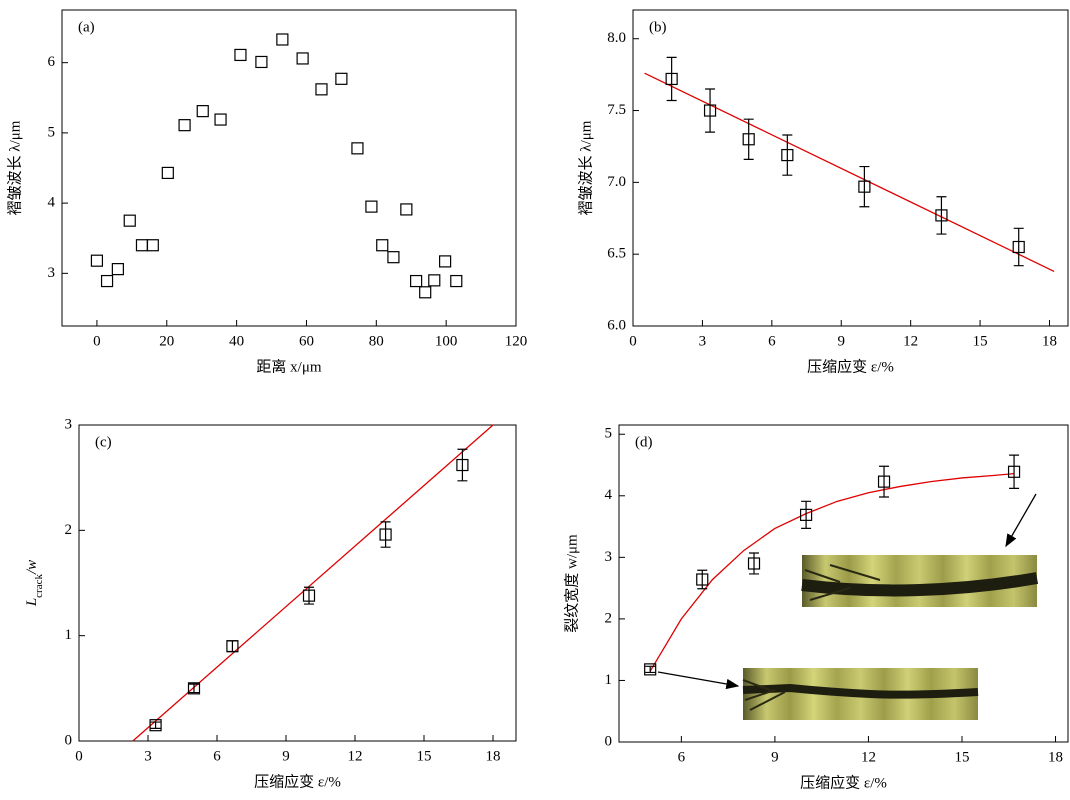 This screenshot has height=800, width=1070. What do you see at coordinates (103, 442) in the screenshot?
I see `panel-label: (c)` at bounding box center [103, 442].